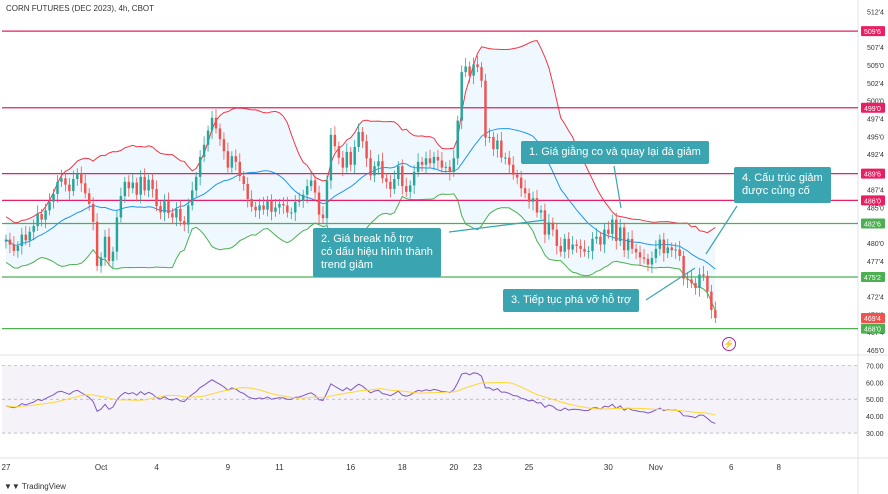 This screenshot has width=888, height=494. I want to click on time-tick-label: 4, so click(156, 467).